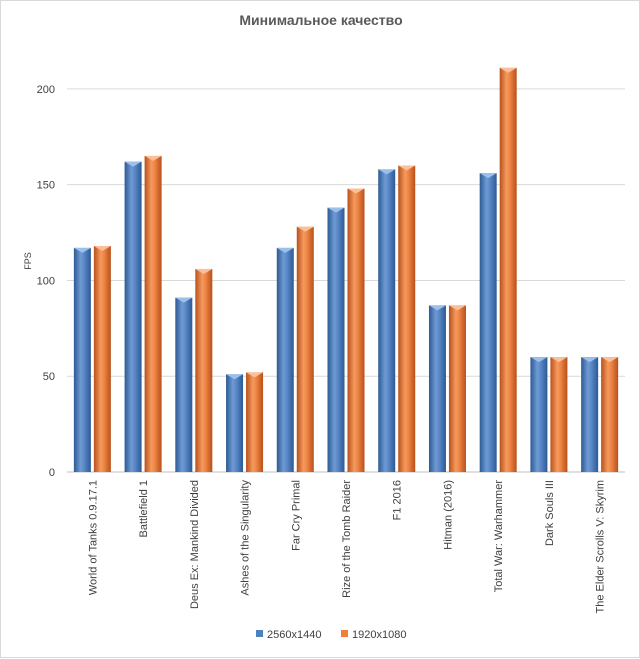 The image size is (640, 659). Describe the element at coordinates (144, 508) in the screenshot. I see `x-tick-label: Battlefield 1` at that location.